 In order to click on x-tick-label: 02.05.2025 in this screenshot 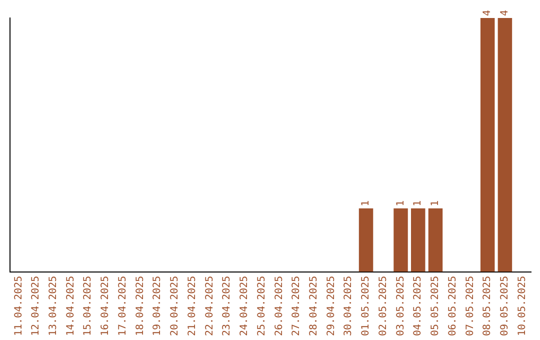, I will do `click(383, 306)`.